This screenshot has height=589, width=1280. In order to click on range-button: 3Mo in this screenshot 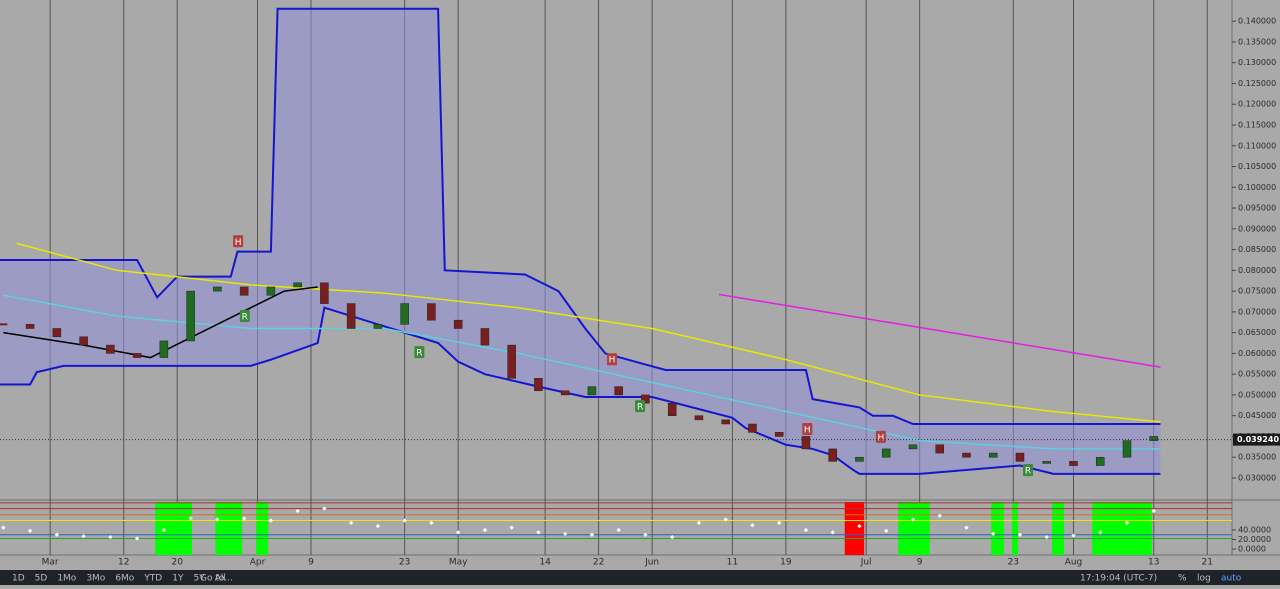, I will do `click(95, 579)`.